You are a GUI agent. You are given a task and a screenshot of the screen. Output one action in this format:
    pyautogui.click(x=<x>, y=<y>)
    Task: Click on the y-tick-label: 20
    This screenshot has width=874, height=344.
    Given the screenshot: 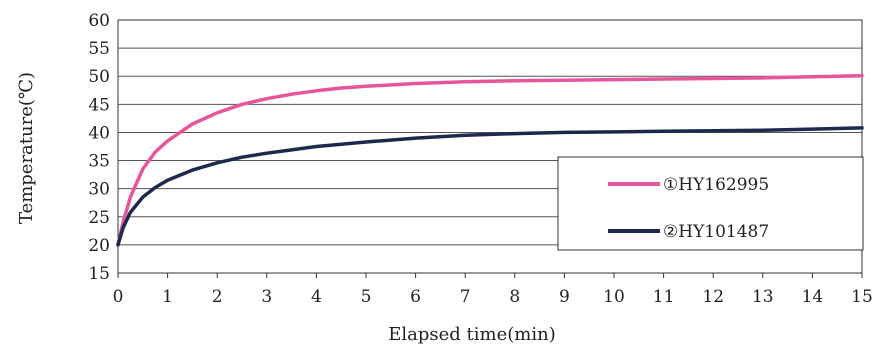 What is the action you would take?
    pyautogui.click(x=99, y=246)
    